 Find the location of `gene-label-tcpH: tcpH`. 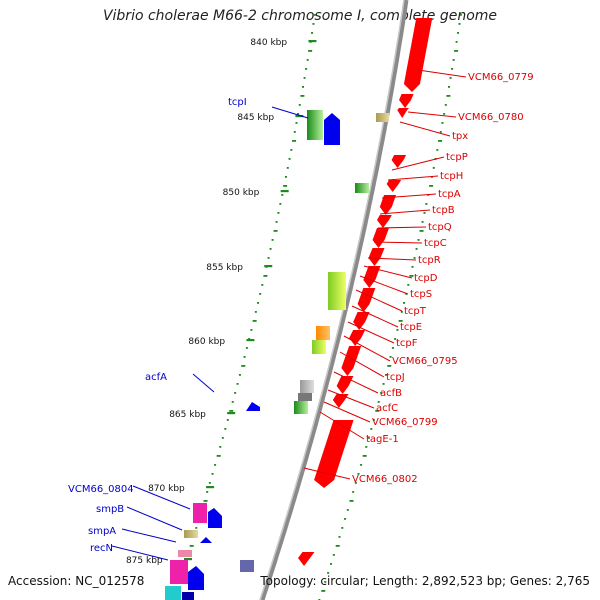

gene-label-tcpH: tcpH is located at coordinates (451, 176).